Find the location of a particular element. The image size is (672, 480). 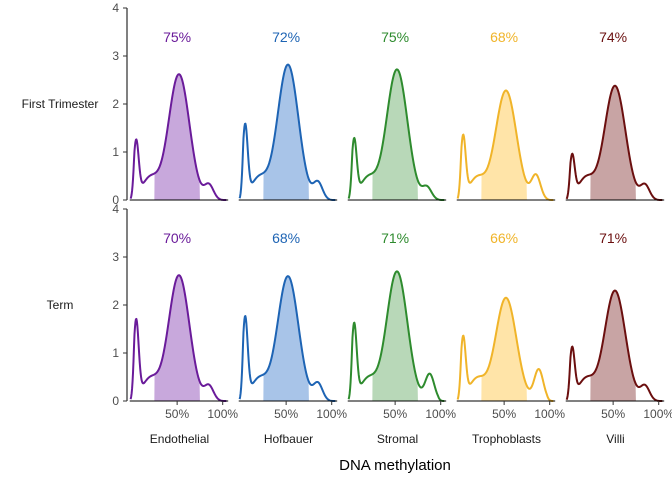

percent-label: 74% is located at coordinates (613, 37).